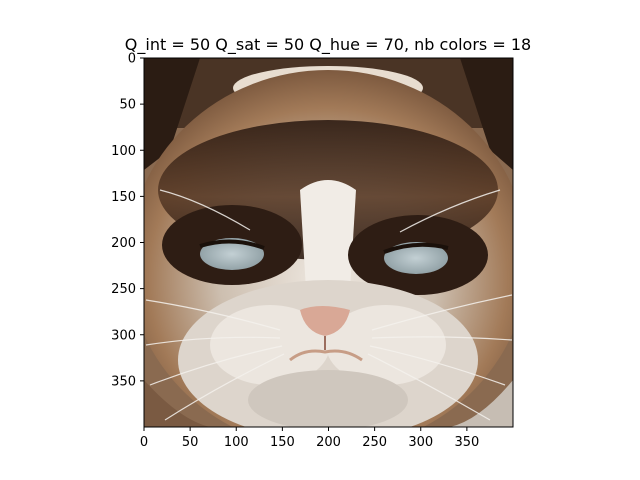 The width and height of the screenshot is (640, 480). I want to click on y-tick-label: 50, so click(127, 105).